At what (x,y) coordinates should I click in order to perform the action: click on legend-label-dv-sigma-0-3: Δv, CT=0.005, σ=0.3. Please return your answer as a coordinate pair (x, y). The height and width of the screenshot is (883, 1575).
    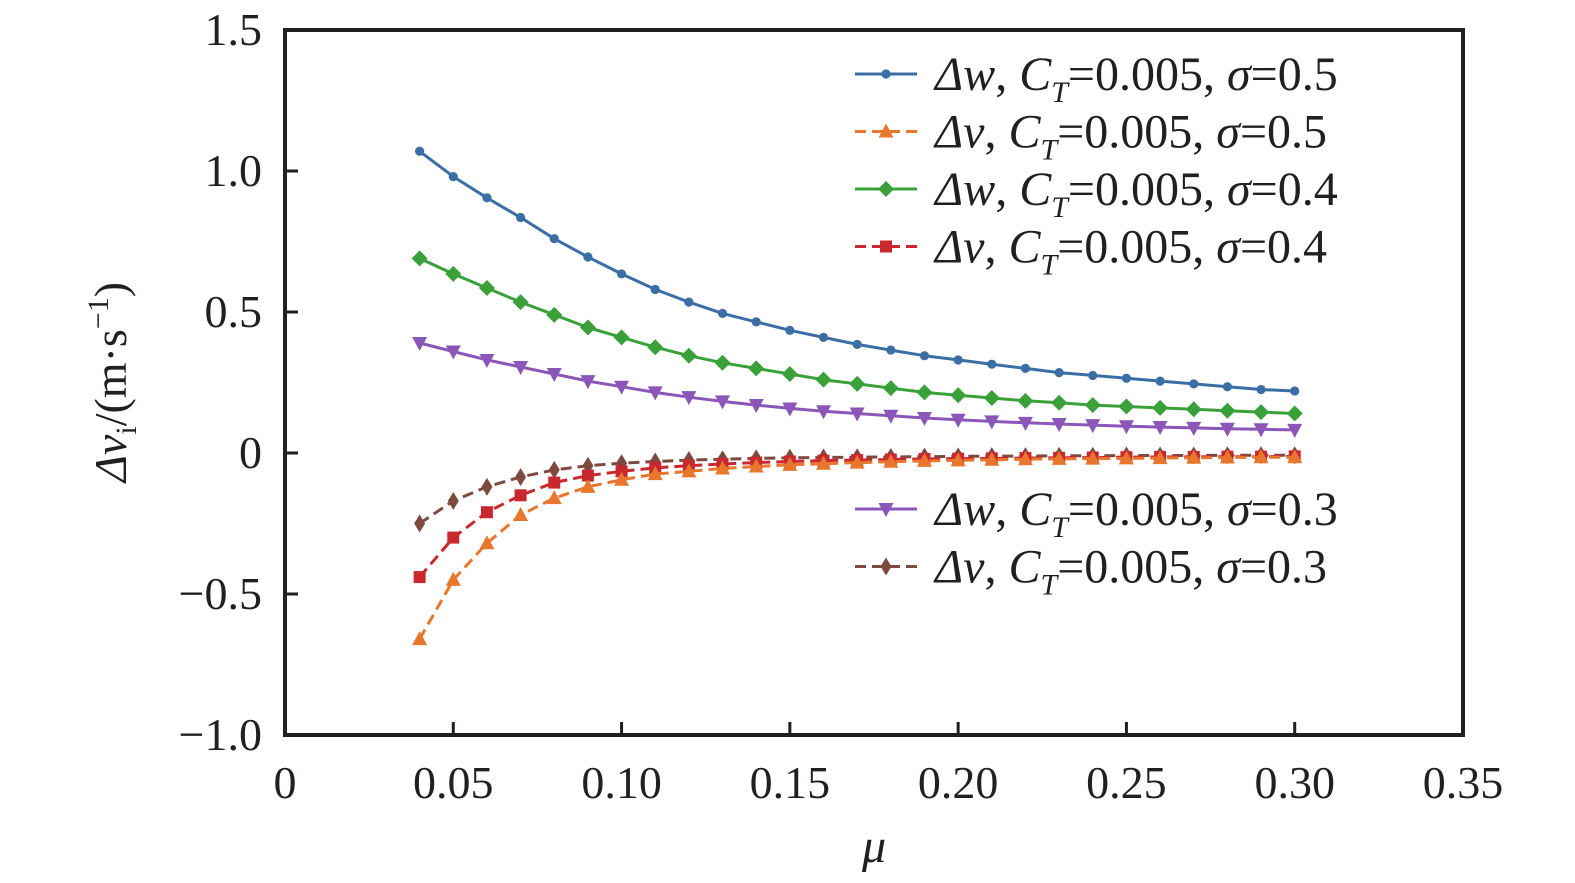
    Looking at the image, I should click on (1130, 571).